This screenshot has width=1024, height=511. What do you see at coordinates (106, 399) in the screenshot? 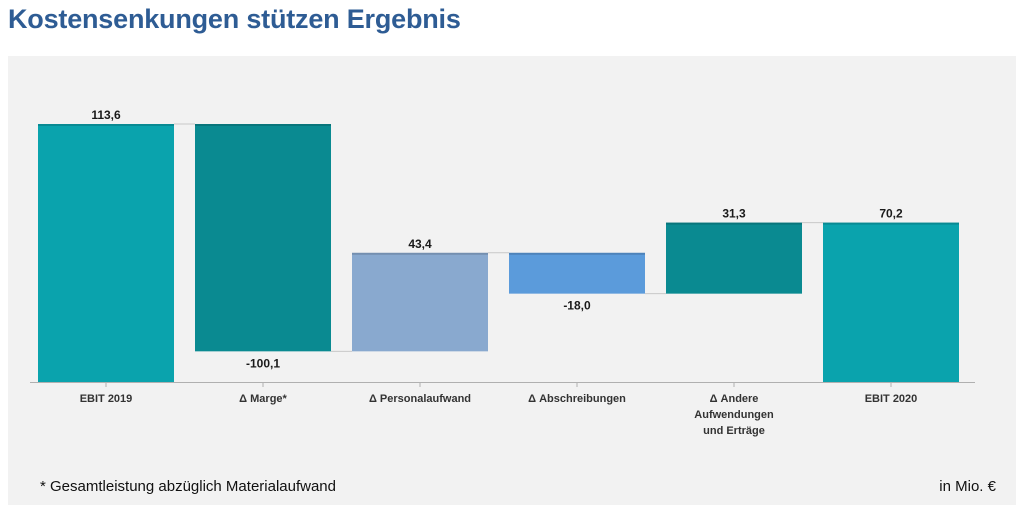
I see `category-label: EBIT 2019` at bounding box center [106, 399].